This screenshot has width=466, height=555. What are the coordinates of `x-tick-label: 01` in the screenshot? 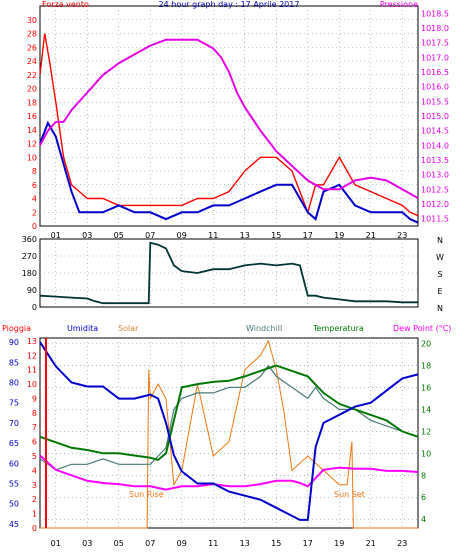 It's located at (56, 543).